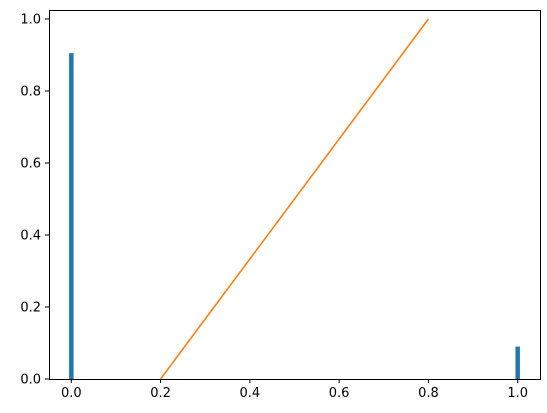  What do you see at coordinates (30, 380) in the screenshot?
I see `y-tick-label: 0.0` at bounding box center [30, 380].